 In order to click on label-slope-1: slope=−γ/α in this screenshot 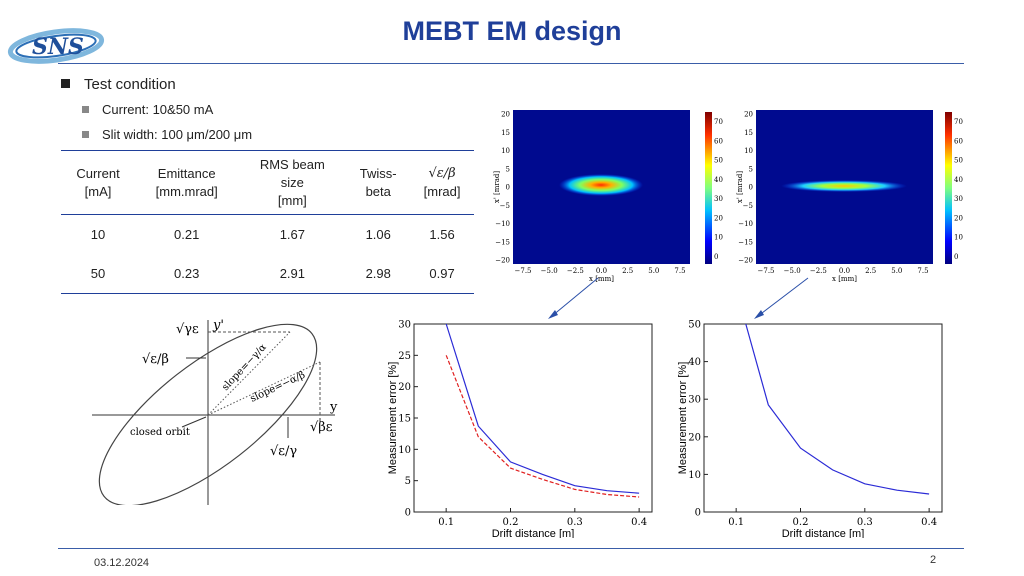, I will do `click(244, 367)`.